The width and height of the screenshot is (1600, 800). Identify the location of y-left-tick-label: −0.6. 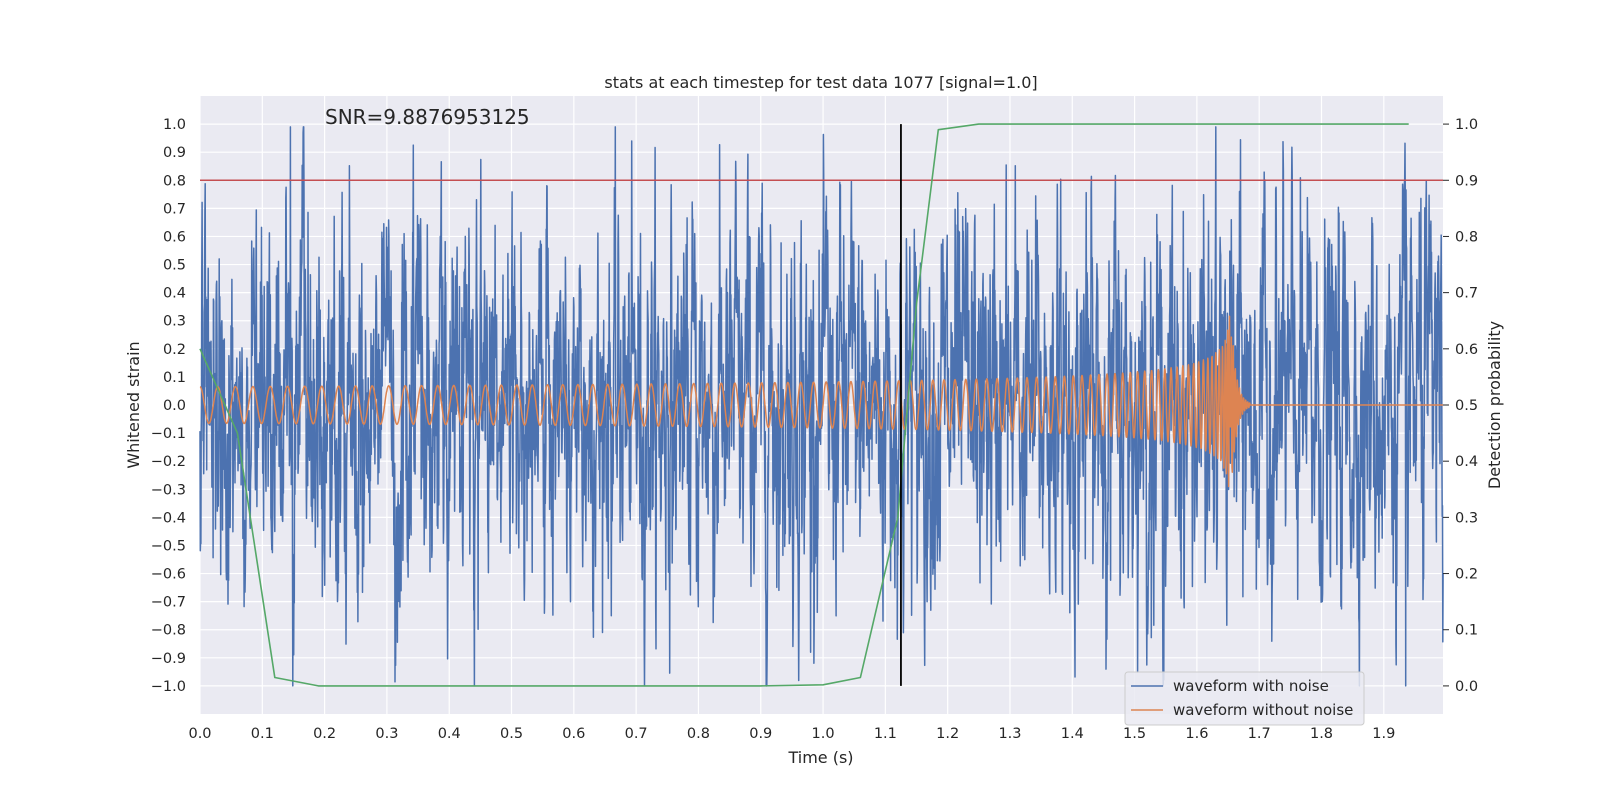
(168, 575).